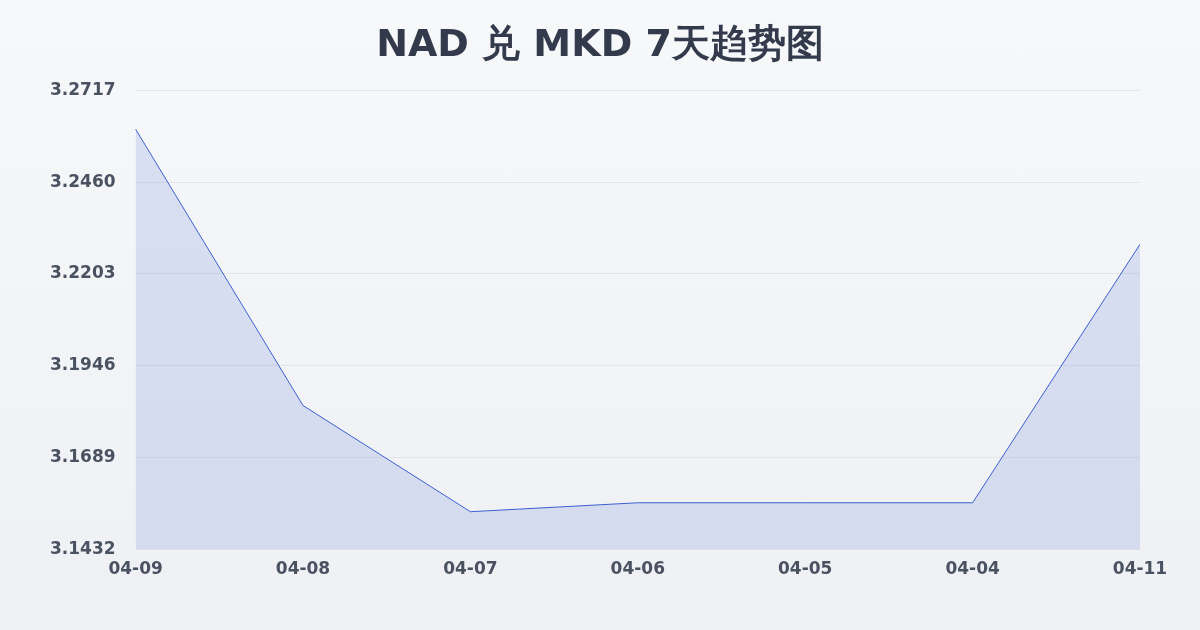 Image resolution: width=1200 pixels, height=630 pixels. What do you see at coordinates (972, 568) in the screenshot?
I see `x-tick-label: 04-04` at bounding box center [972, 568].